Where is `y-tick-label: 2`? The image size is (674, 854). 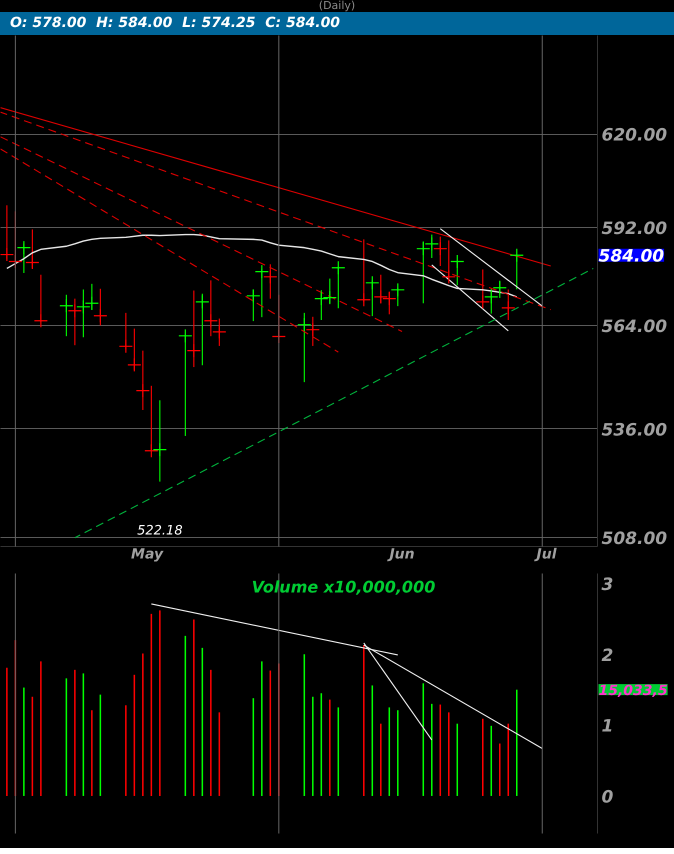
y-tick-label: 2 is located at coordinates (608, 656).